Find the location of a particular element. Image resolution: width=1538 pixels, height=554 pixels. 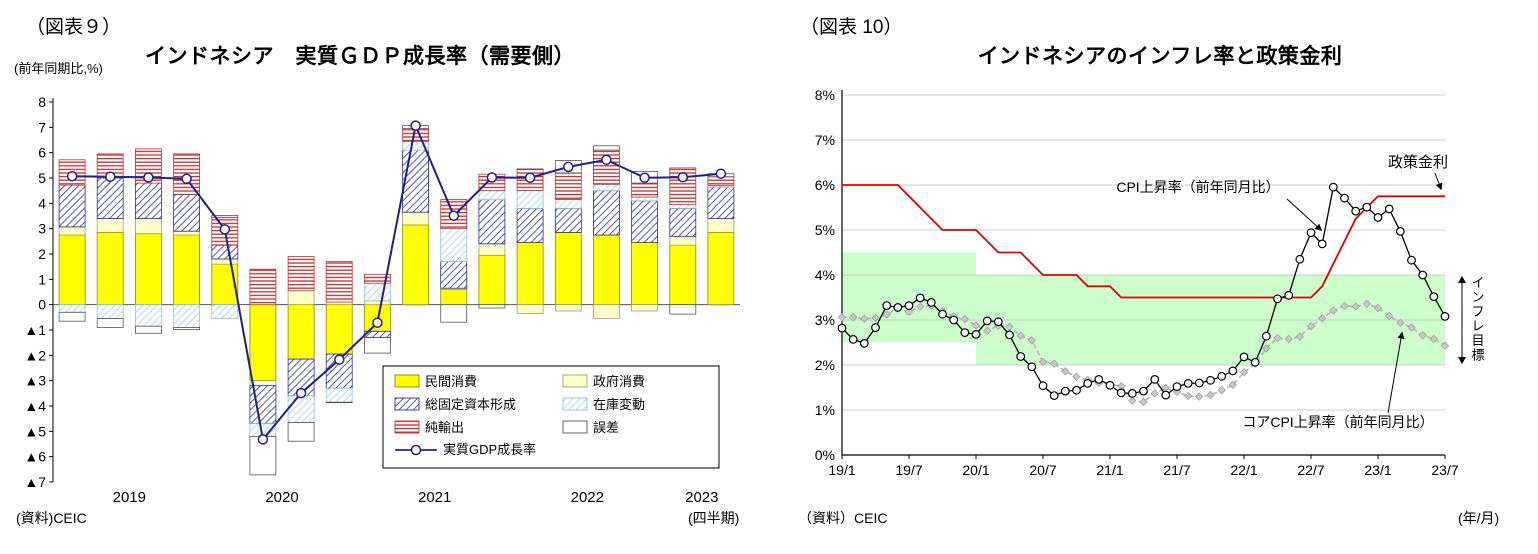

left-x-axis-note: (四半期) is located at coordinates (714, 518).